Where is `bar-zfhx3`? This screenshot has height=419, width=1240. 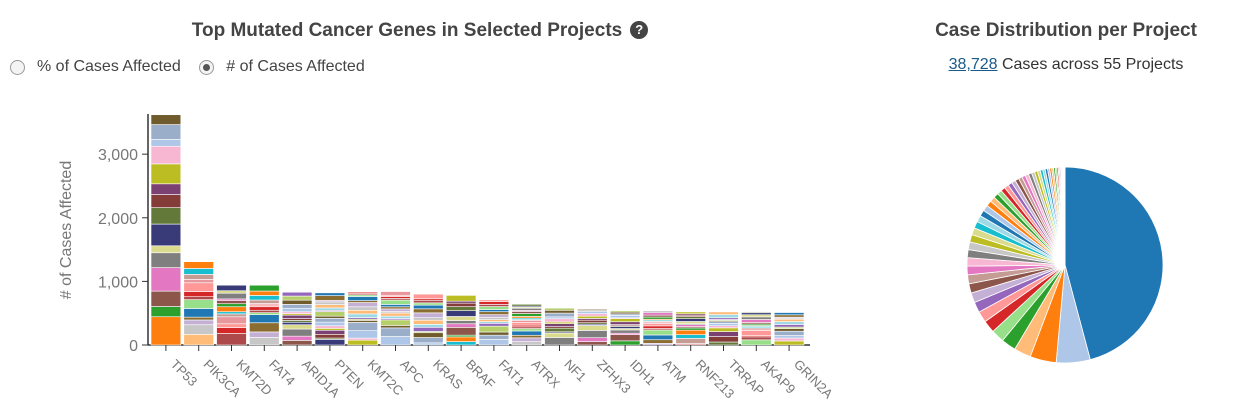
bar-zfhx3 is located at coordinates (592, 327).